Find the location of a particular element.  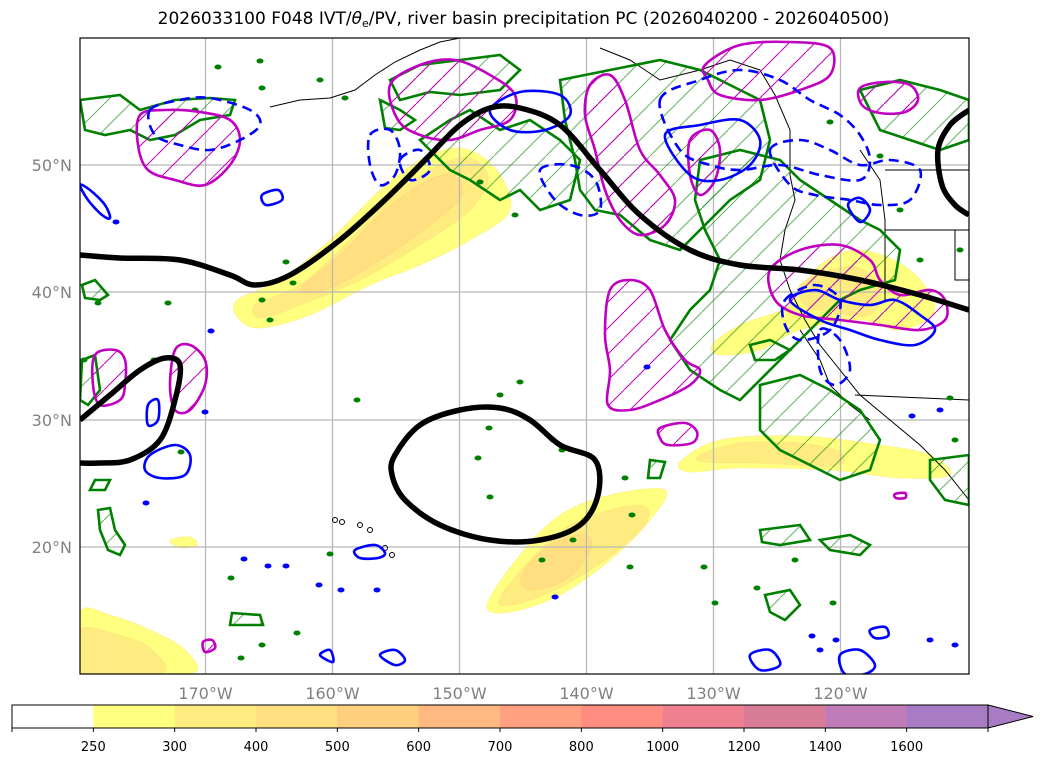

ivt-region is located at coordinates (123, 650).